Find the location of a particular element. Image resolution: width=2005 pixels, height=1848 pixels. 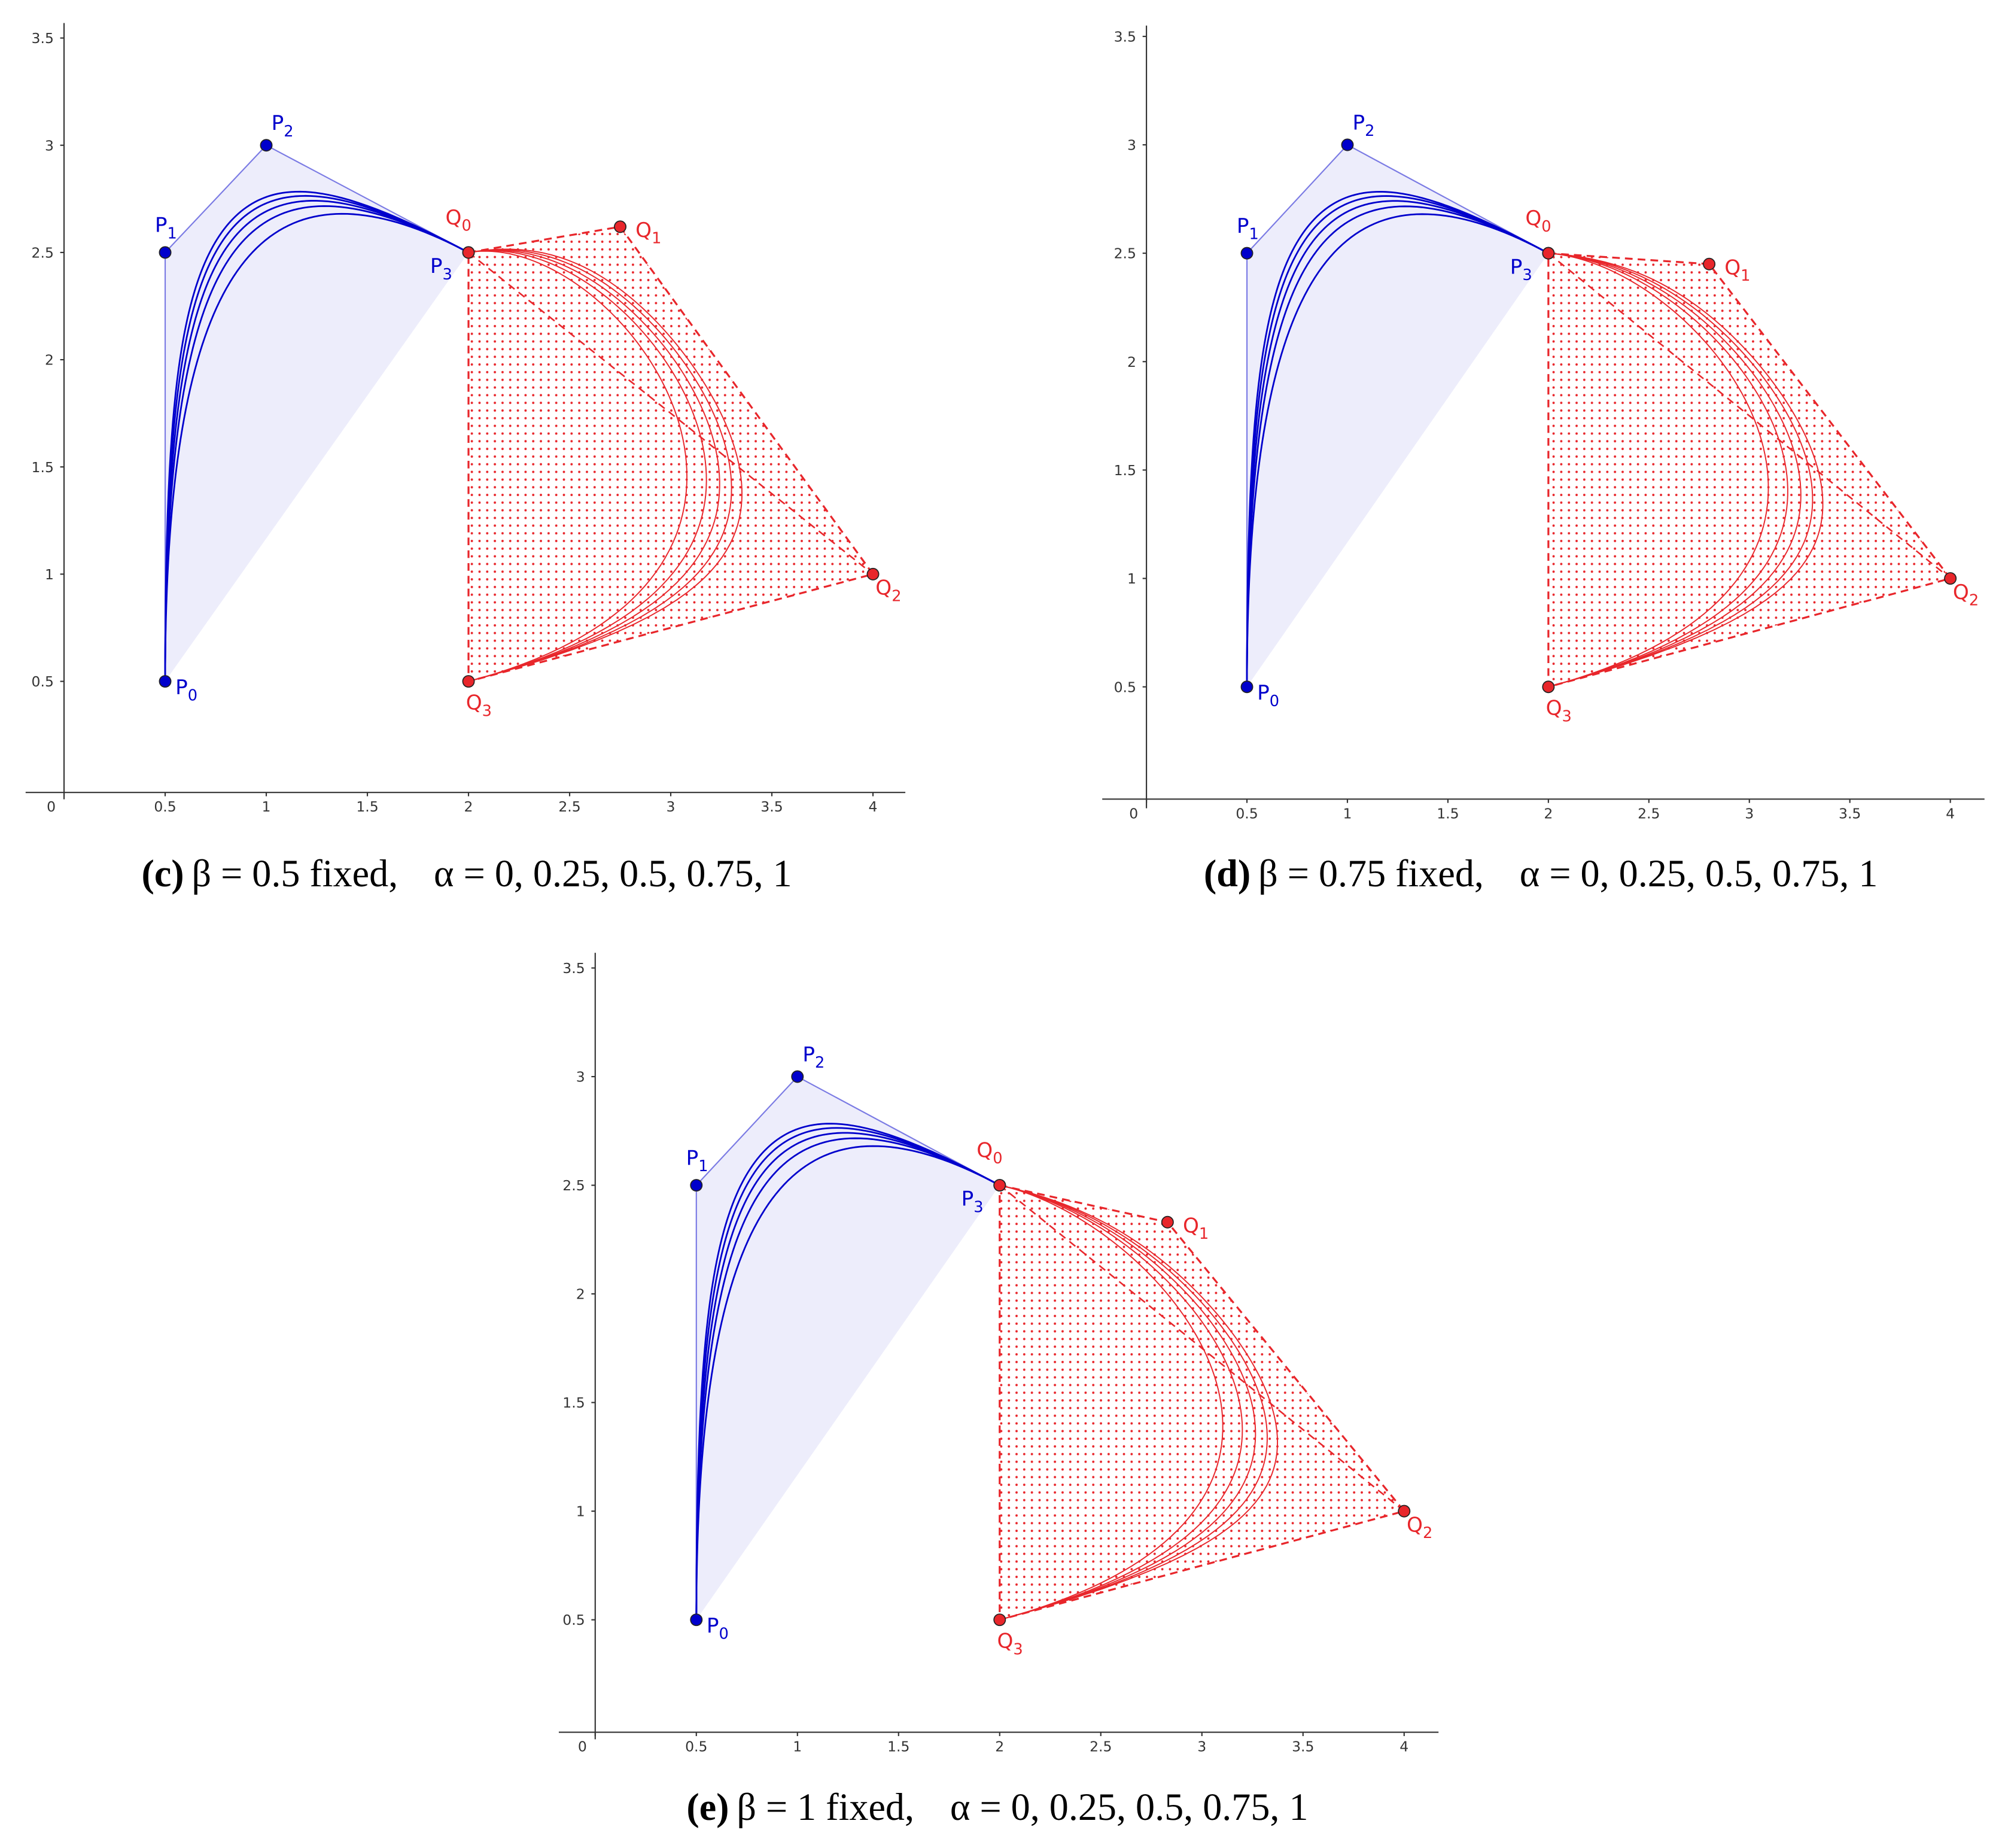

caption: (e) β = 1 fixed, α = 0, 0.25, 0.5, 0.75, 1 is located at coordinates (997, 1807).